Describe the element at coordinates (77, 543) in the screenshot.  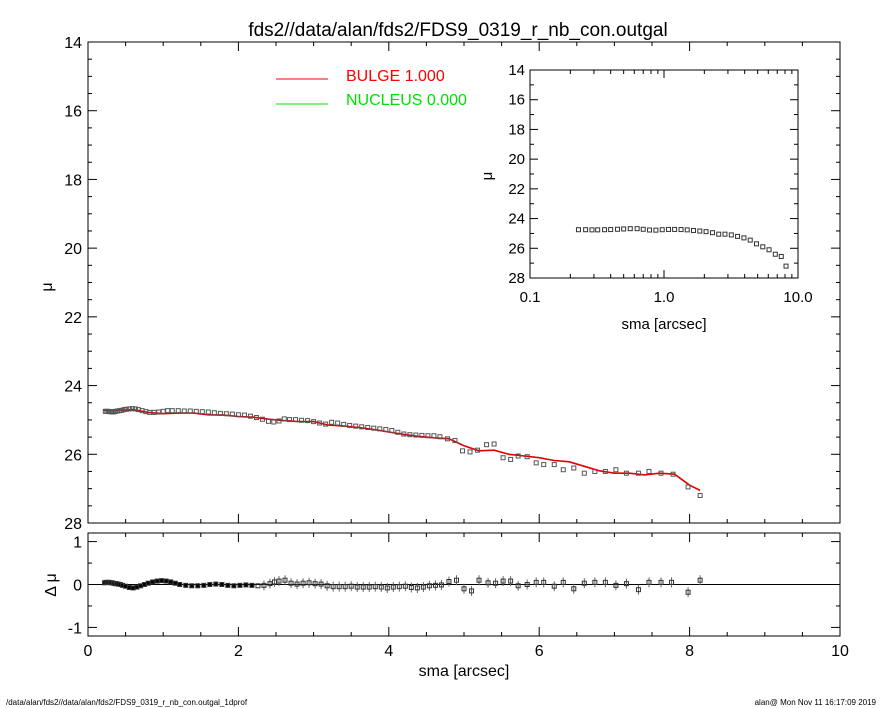
I see `residual-y-tick-label: 1` at that location.